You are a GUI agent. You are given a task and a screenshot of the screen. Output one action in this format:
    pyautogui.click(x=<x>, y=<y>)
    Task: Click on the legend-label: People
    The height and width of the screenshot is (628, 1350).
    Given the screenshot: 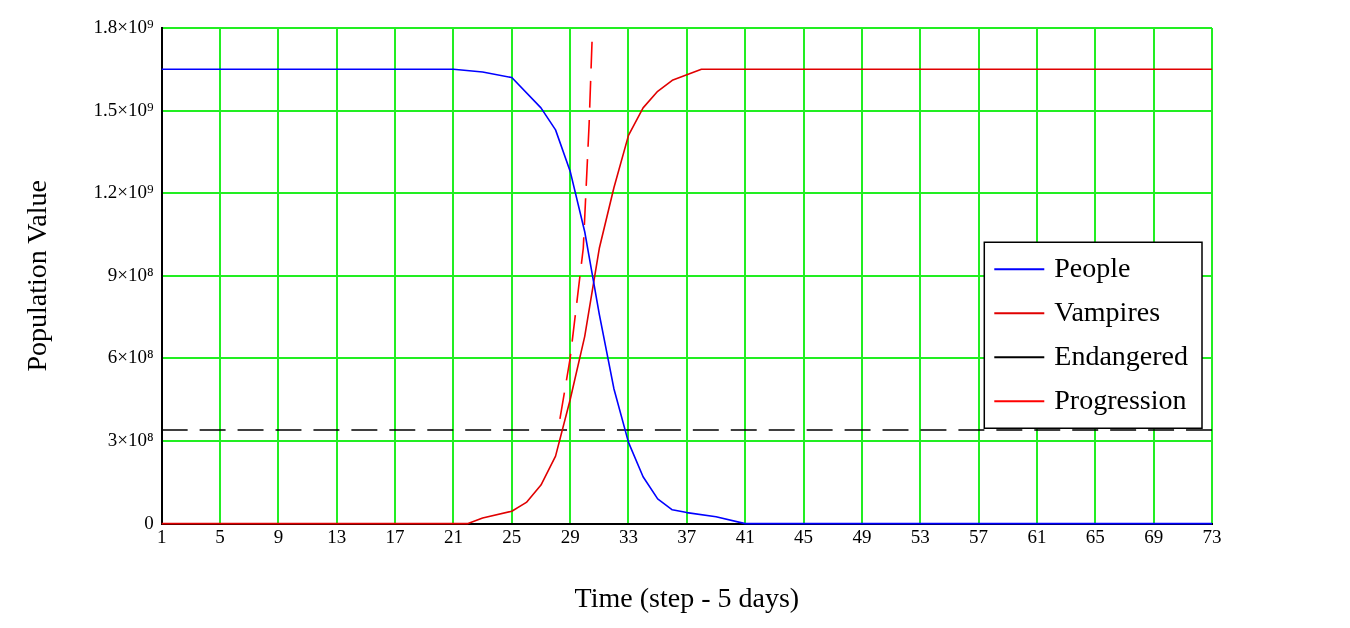 What is the action you would take?
    pyautogui.click(x=1092, y=267)
    